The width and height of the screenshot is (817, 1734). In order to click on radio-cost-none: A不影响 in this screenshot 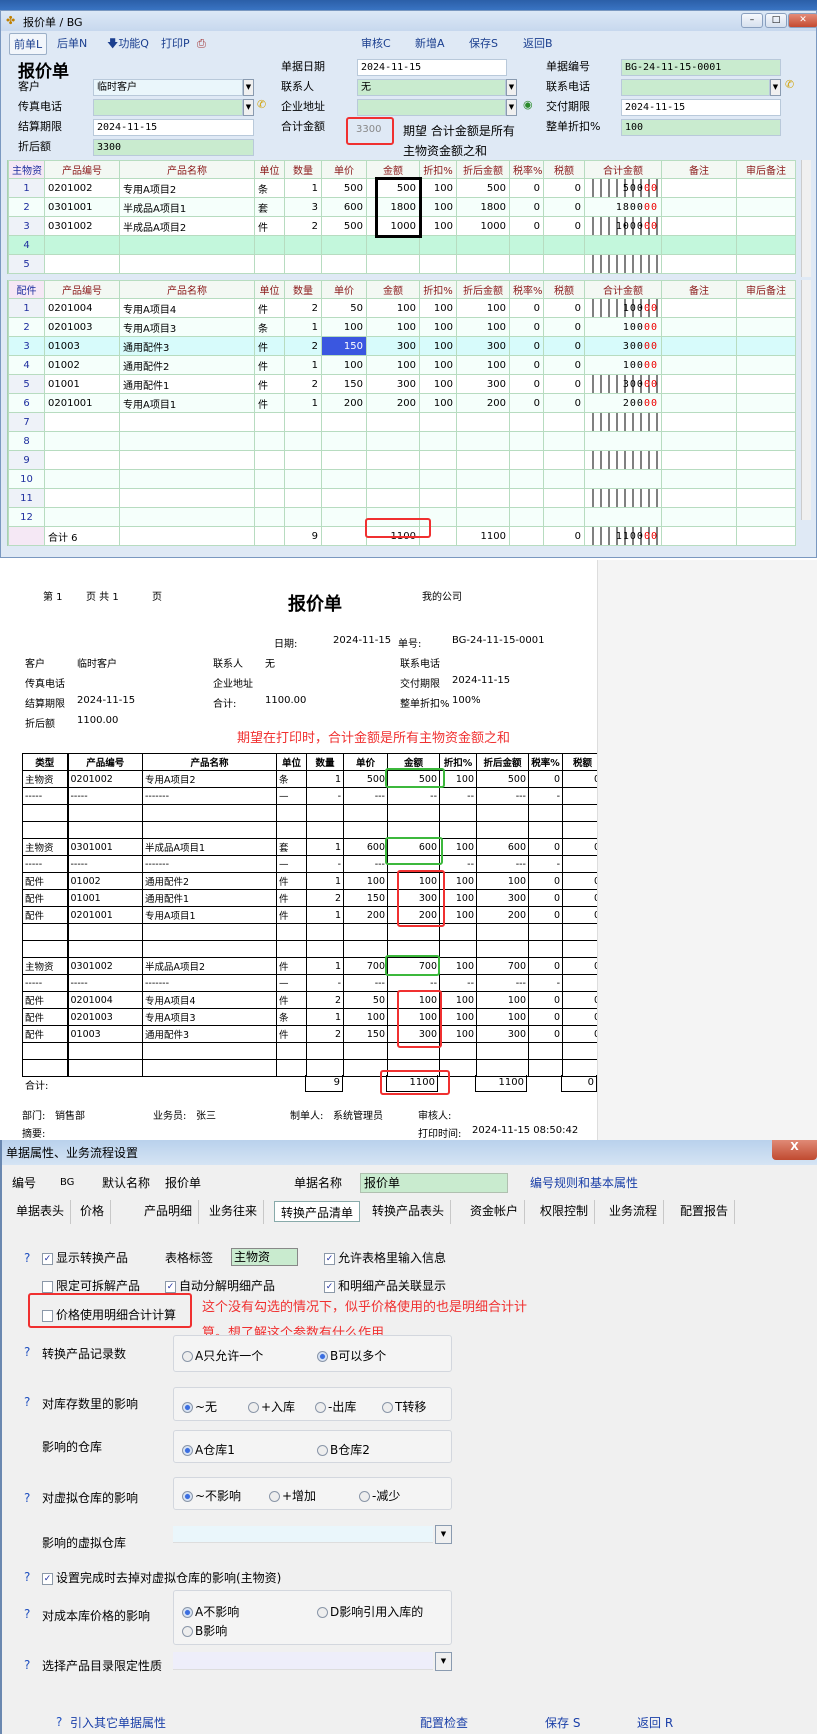, I will do `click(210, 1612)`.